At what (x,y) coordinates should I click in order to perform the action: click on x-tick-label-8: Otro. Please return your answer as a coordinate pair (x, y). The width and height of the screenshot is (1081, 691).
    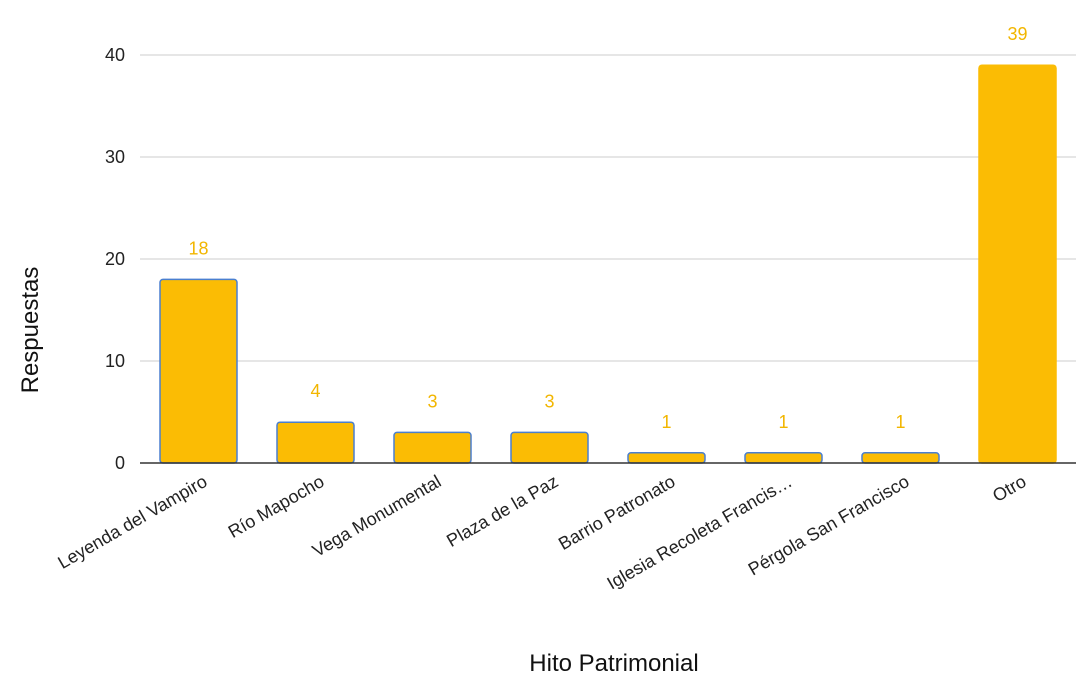
    Looking at the image, I should click on (1009, 488).